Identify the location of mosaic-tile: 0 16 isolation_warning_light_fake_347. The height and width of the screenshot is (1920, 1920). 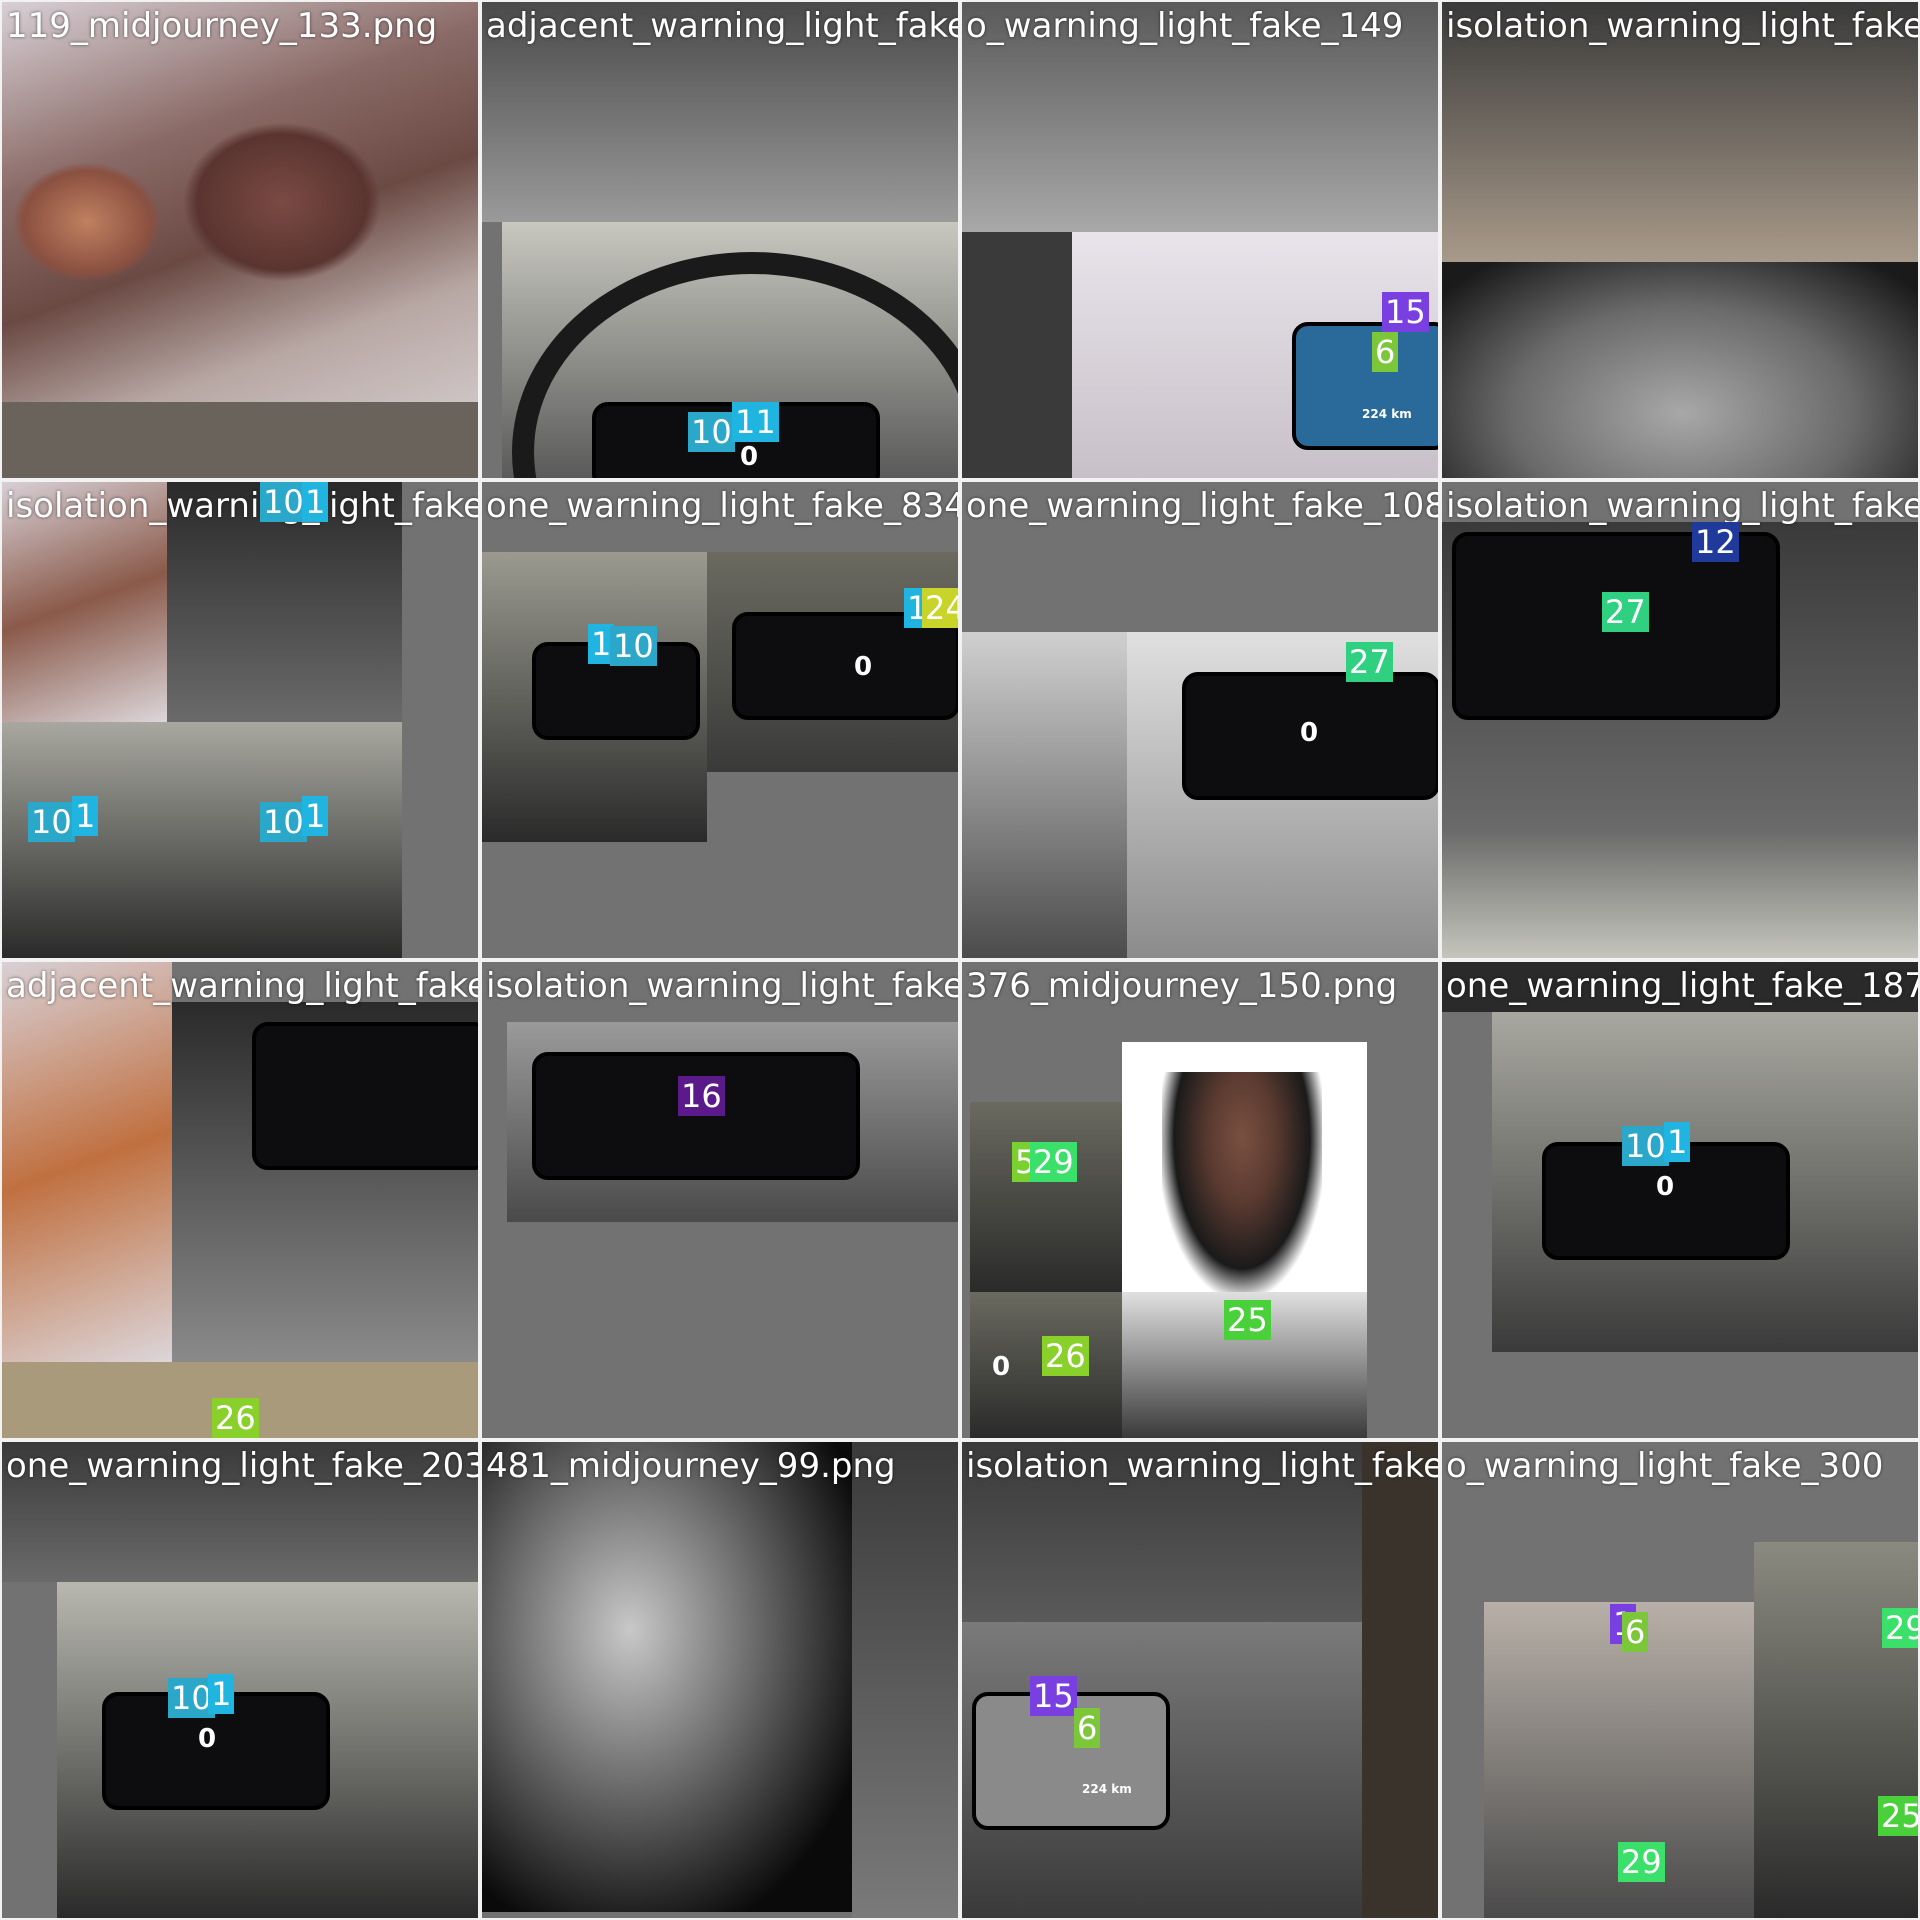
(720, 1200).